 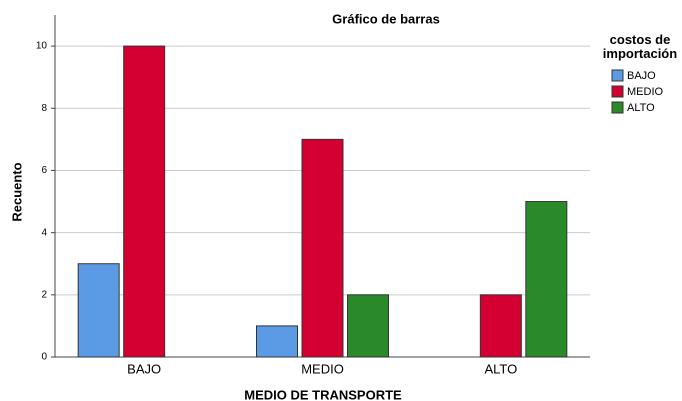 What do you see at coordinates (44, 108) in the screenshot?
I see `y-tick-label: 8` at bounding box center [44, 108].